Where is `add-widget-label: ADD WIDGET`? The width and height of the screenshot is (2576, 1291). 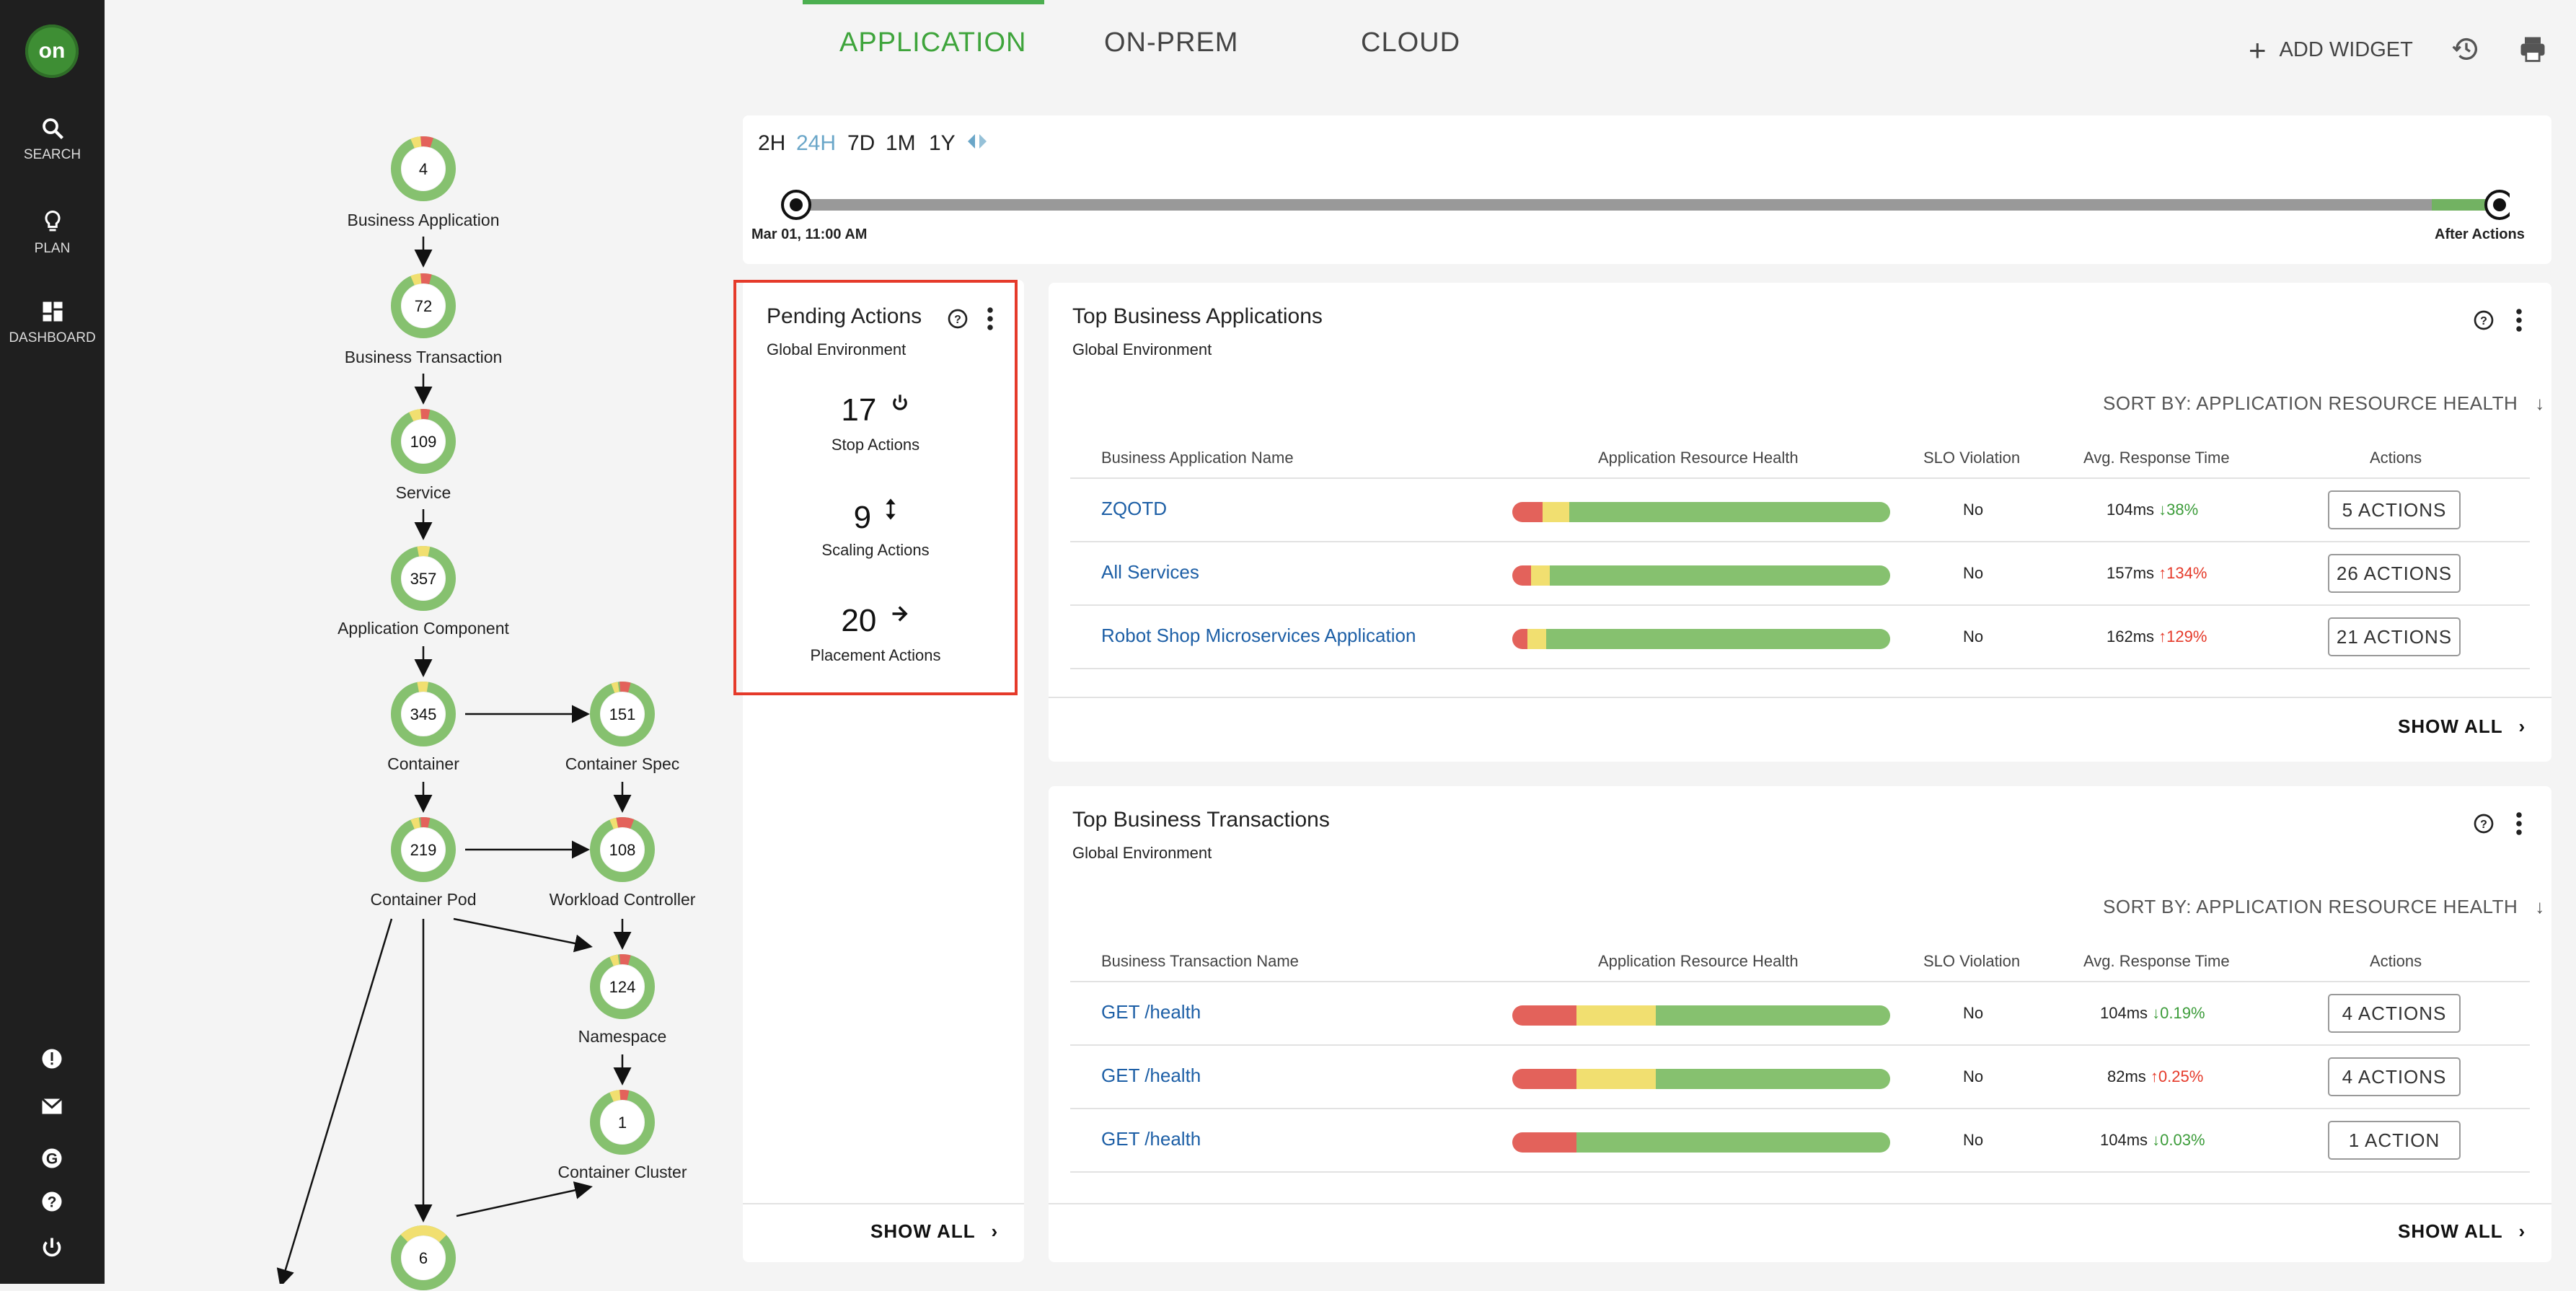 add-widget-label: ADD WIDGET is located at coordinates (2346, 49).